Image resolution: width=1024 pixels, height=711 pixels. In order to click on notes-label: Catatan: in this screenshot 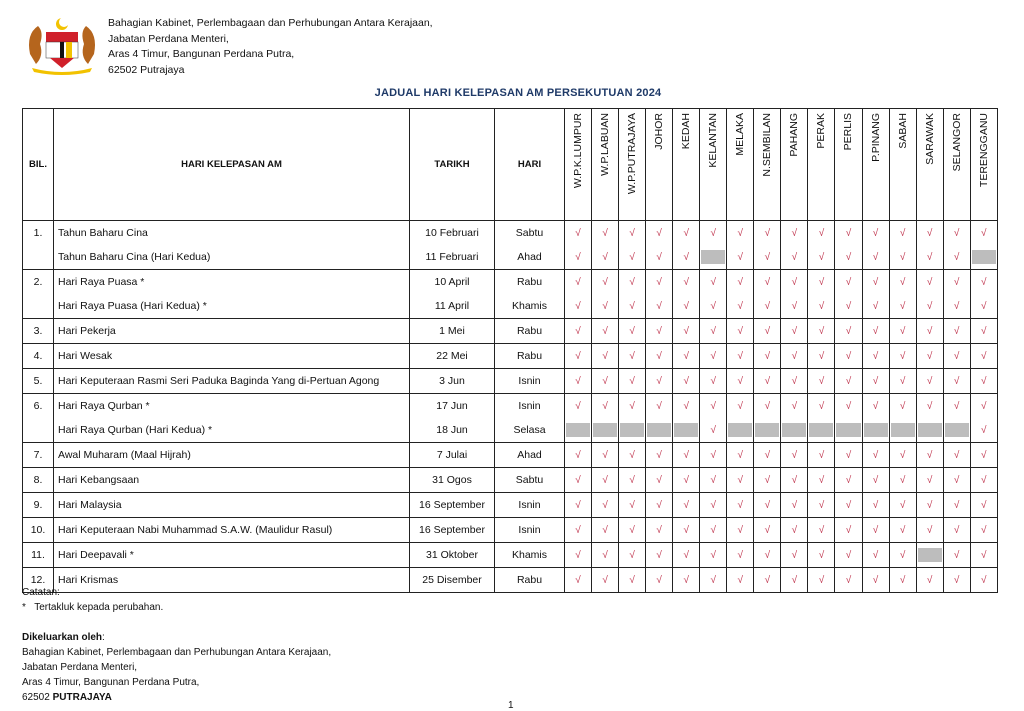, I will do `click(41, 592)`.